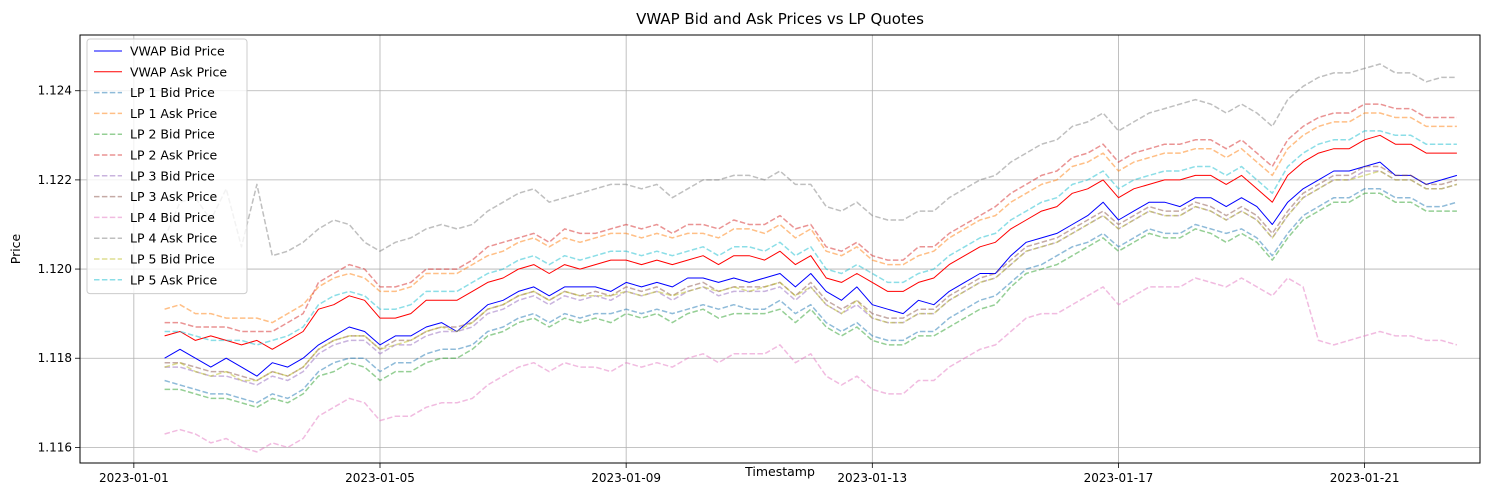 The width and height of the screenshot is (1489, 490). I want to click on legend-label: LP 5 Ask Price, so click(173, 279).